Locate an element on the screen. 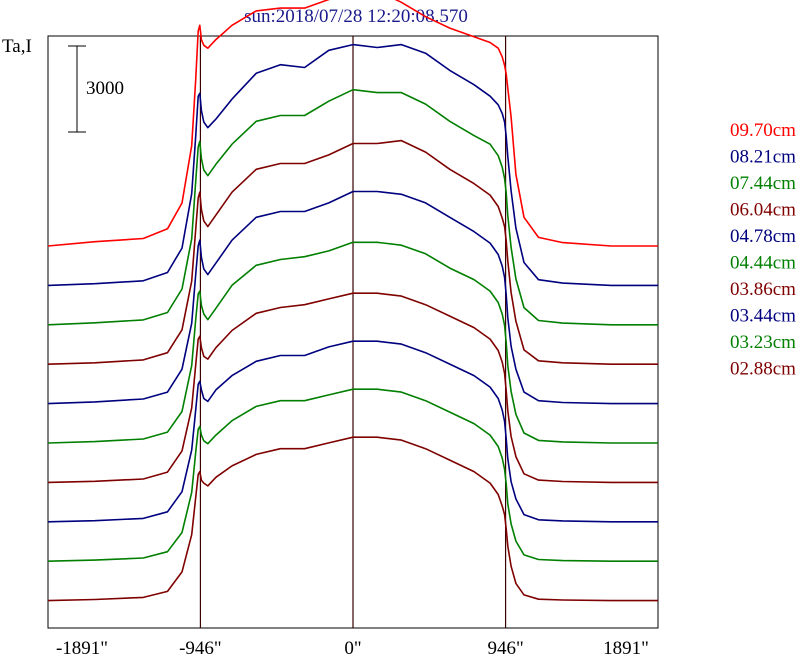 The width and height of the screenshot is (807, 662). chart-title: sun:2018/07/28 12:20:08.570 is located at coordinates (356, 16).